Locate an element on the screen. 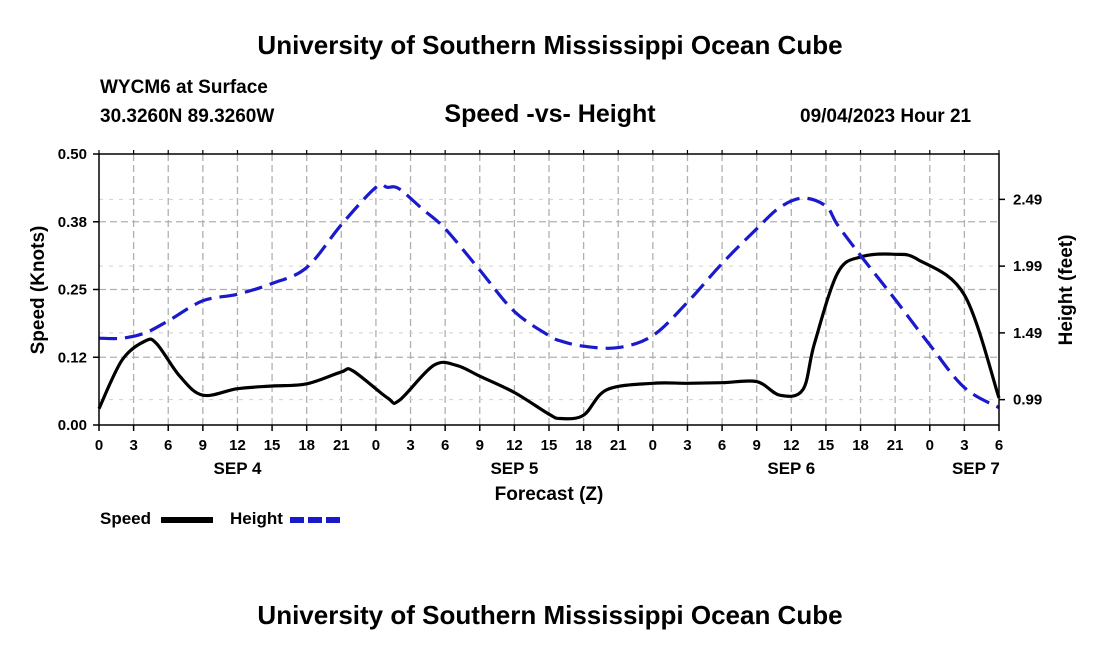 The image size is (1100, 650). x-axis-title: Forecast (Z) is located at coordinates (549, 494).